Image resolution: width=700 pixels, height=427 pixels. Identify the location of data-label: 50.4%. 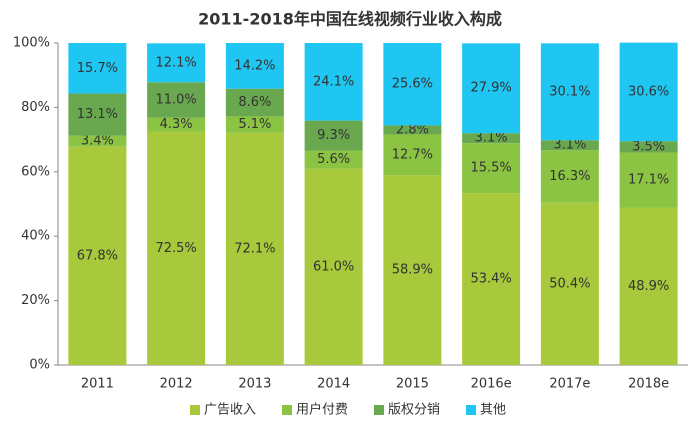
(569, 283).